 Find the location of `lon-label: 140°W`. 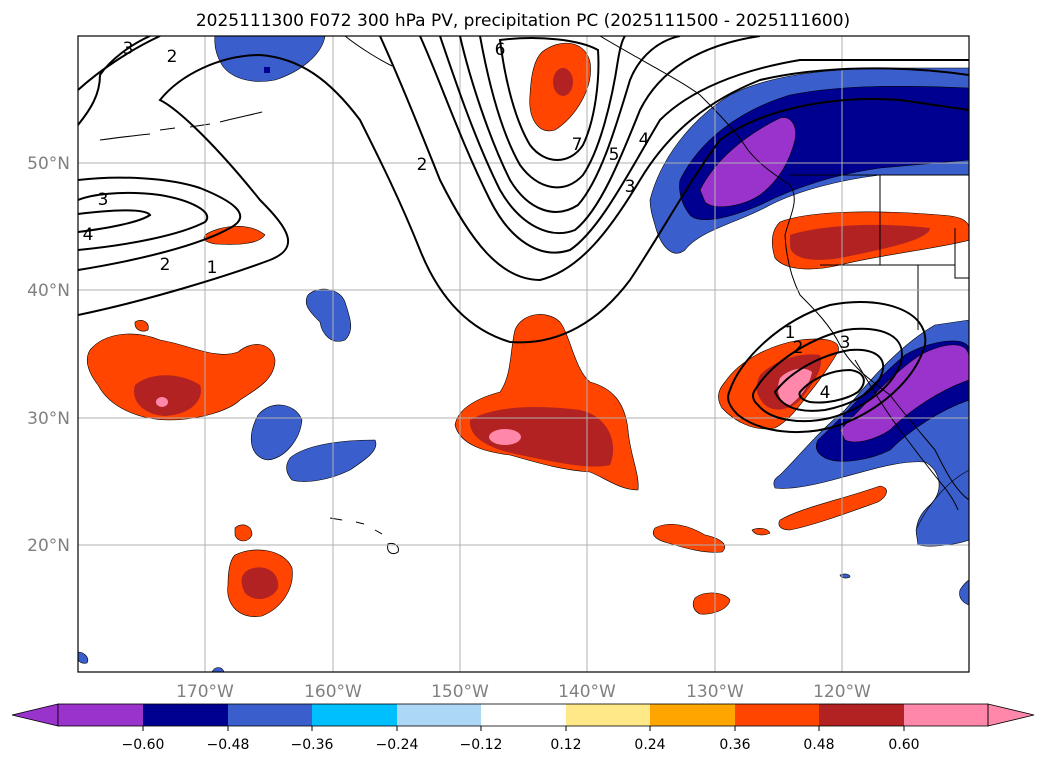

lon-label: 140°W is located at coordinates (587, 692).